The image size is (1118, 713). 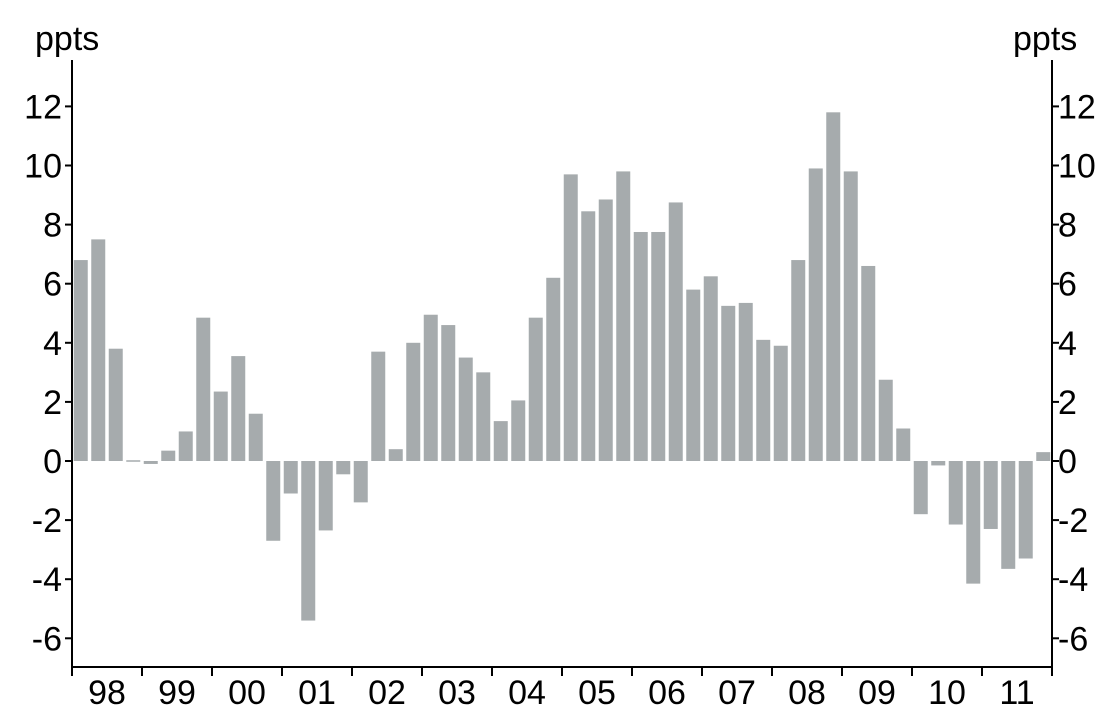 I want to click on x-tick-label: 02, so click(x=387, y=693).